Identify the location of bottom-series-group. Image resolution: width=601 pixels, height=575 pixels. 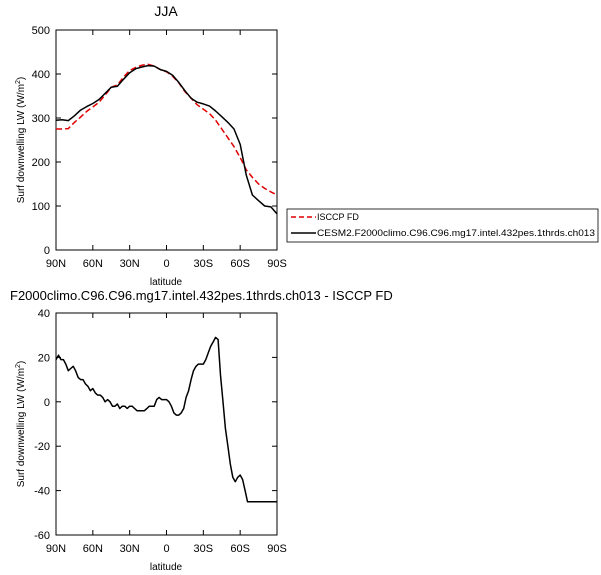
(166, 419).